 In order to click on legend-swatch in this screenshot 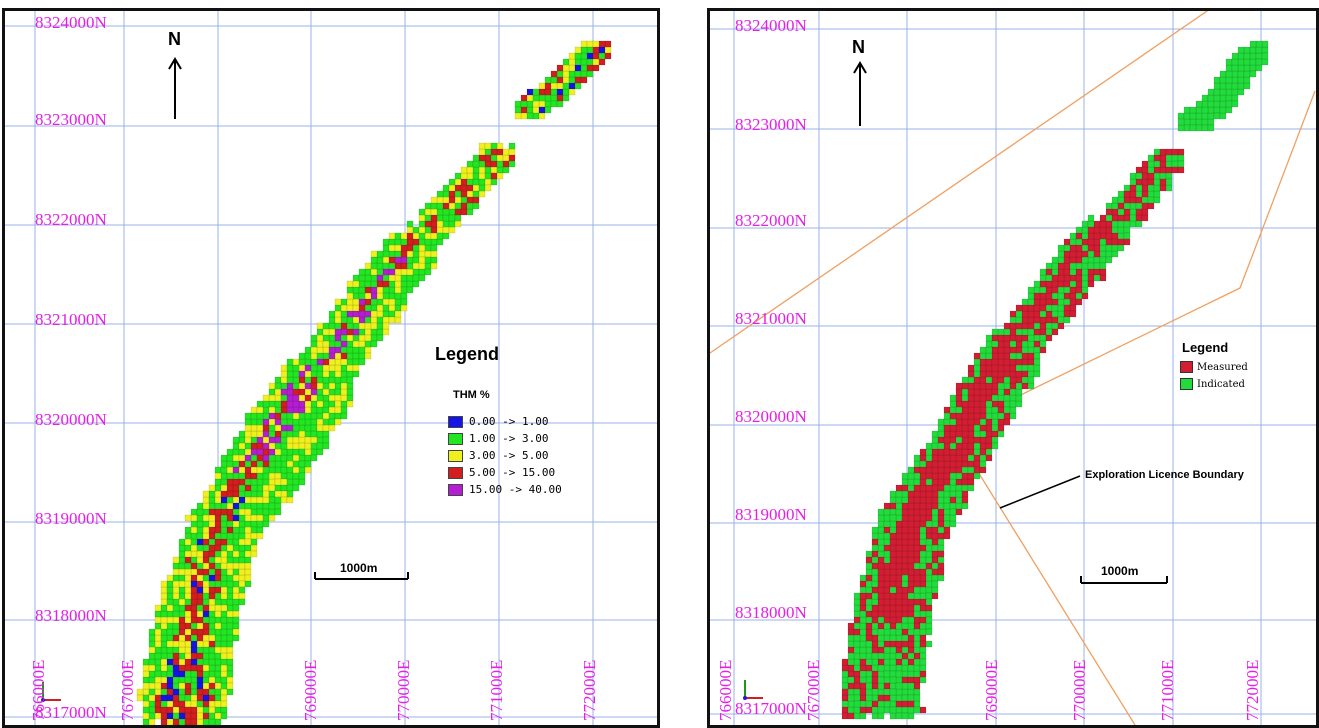, I will do `click(1186, 367)`.